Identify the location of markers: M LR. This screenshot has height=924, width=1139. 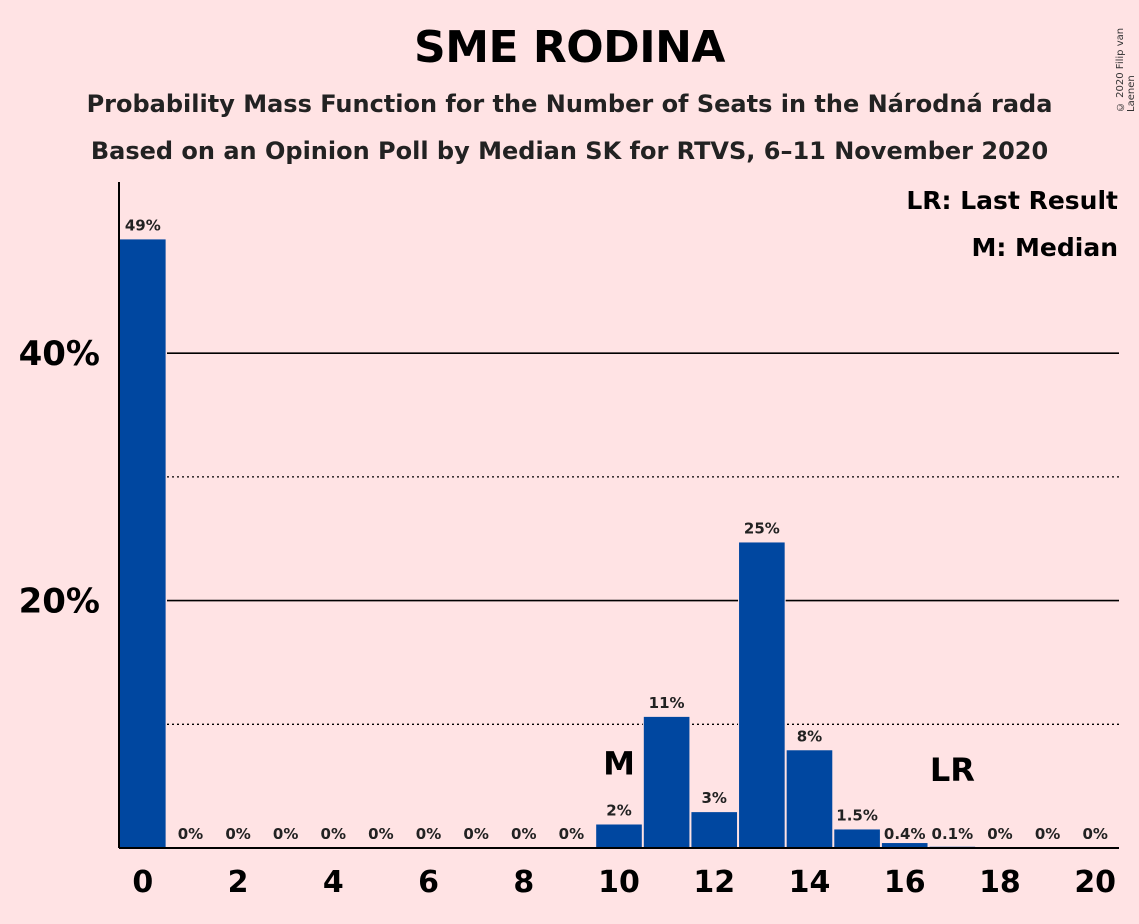
(789, 766).